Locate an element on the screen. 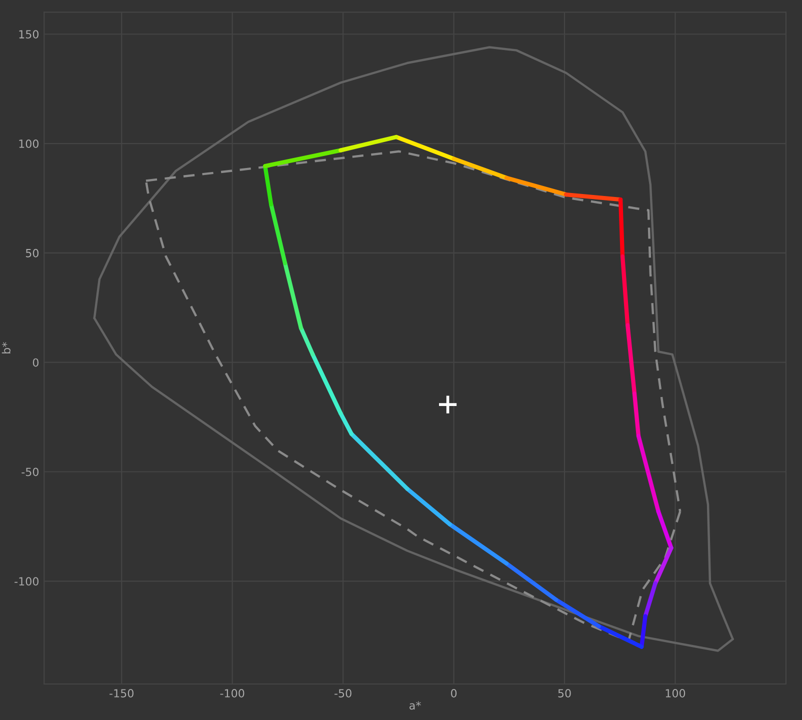 The image size is (802, 720). y-axis-title: b* is located at coordinates (6, 348).